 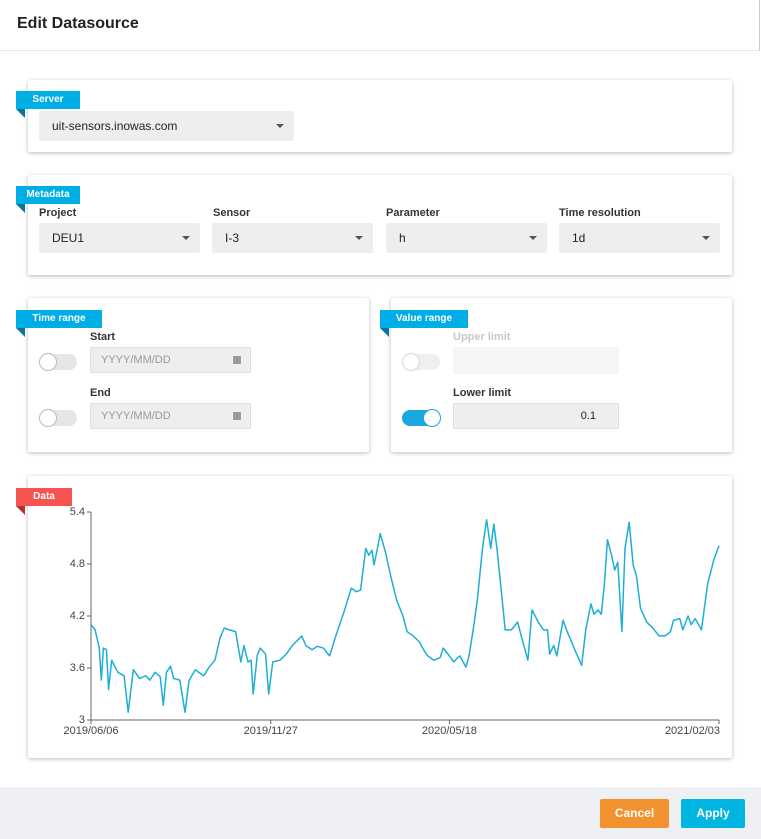 What do you see at coordinates (292, 238) in the screenshot?
I see `sensor-select: I-3` at bounding box center [292, 238].